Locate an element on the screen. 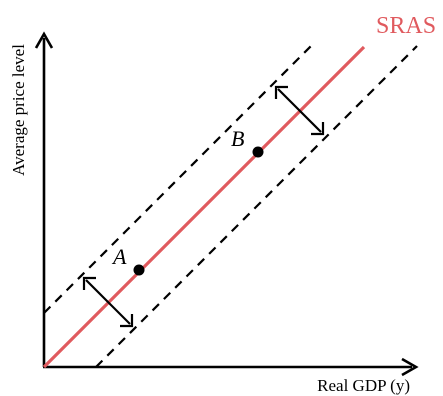 The height and width of the screenshot is (396, 443). point-a-marker is located at coordinates (139, 270).